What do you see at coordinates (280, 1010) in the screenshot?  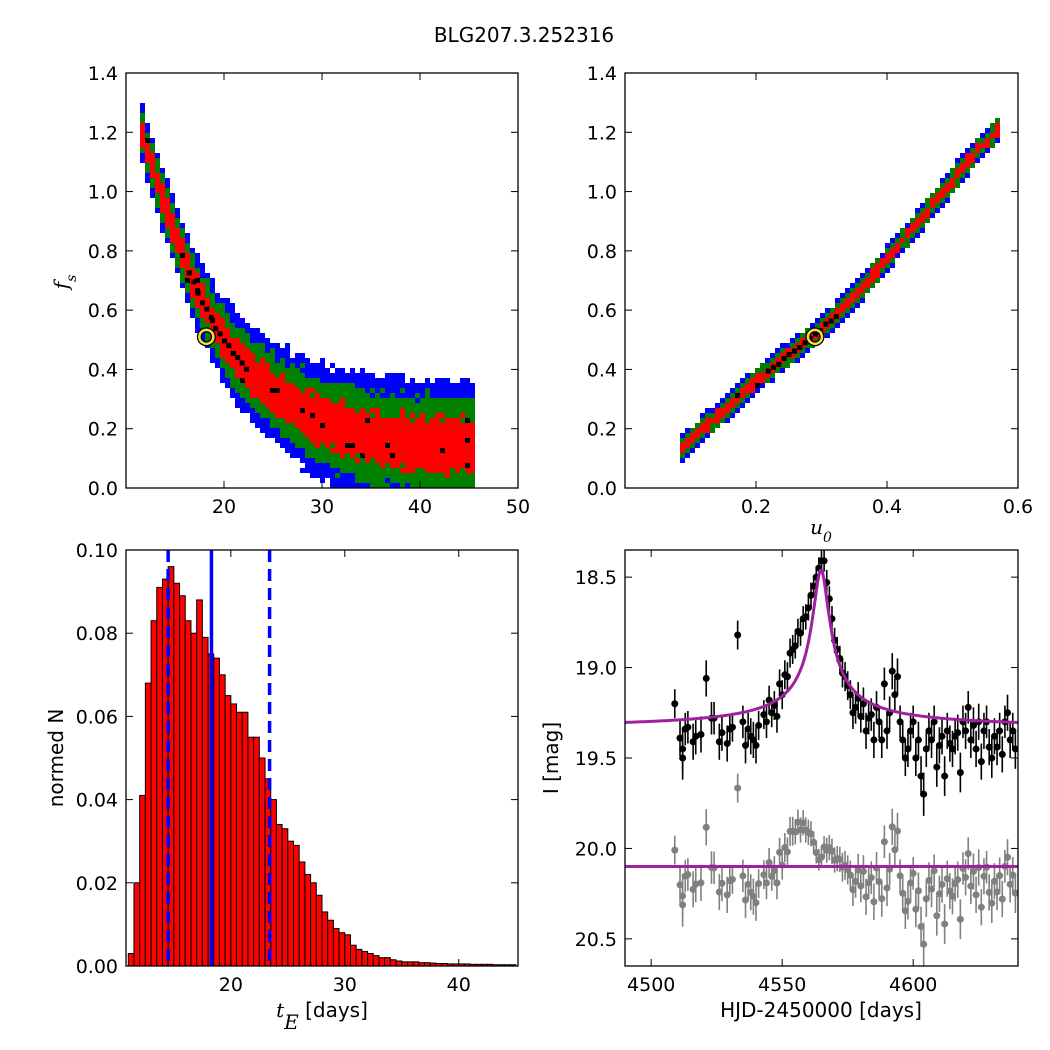 I see `xlabel-tE-base: t` at bounding box center [280, 1010].